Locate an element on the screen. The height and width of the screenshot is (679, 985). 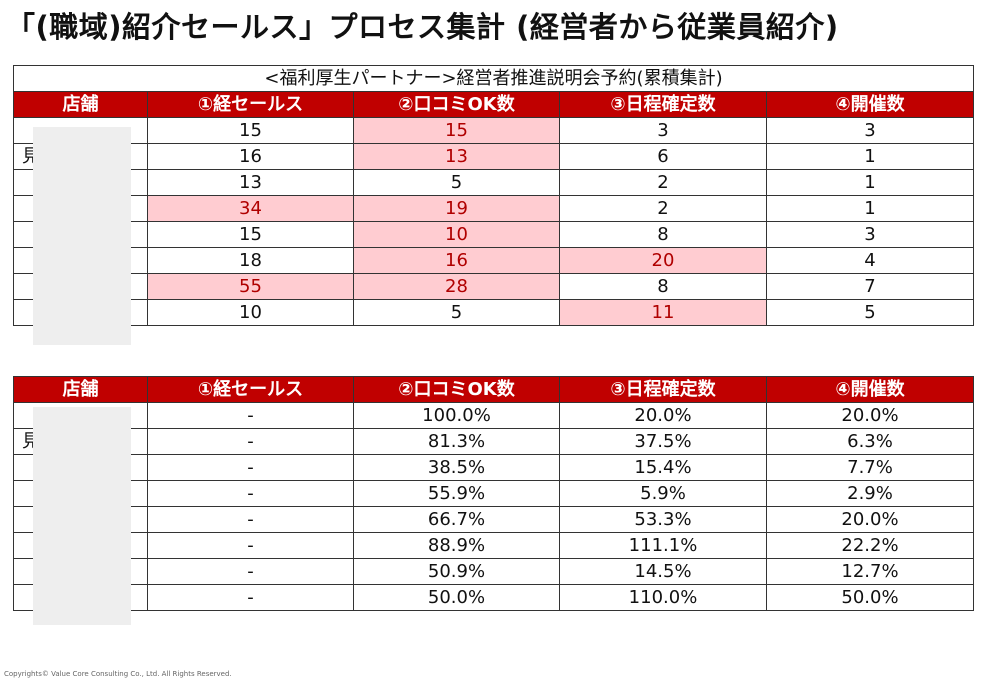
held-cell: 2.9% is located at coordinates (870, 493).